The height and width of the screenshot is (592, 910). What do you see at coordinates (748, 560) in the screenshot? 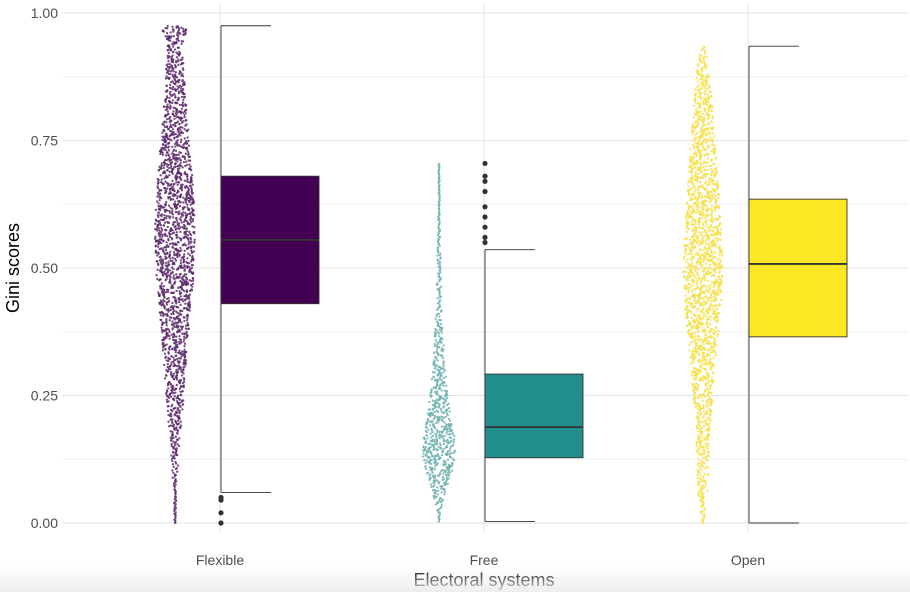
I see `x-tick-label: Open` at bounding box center [748, 560].